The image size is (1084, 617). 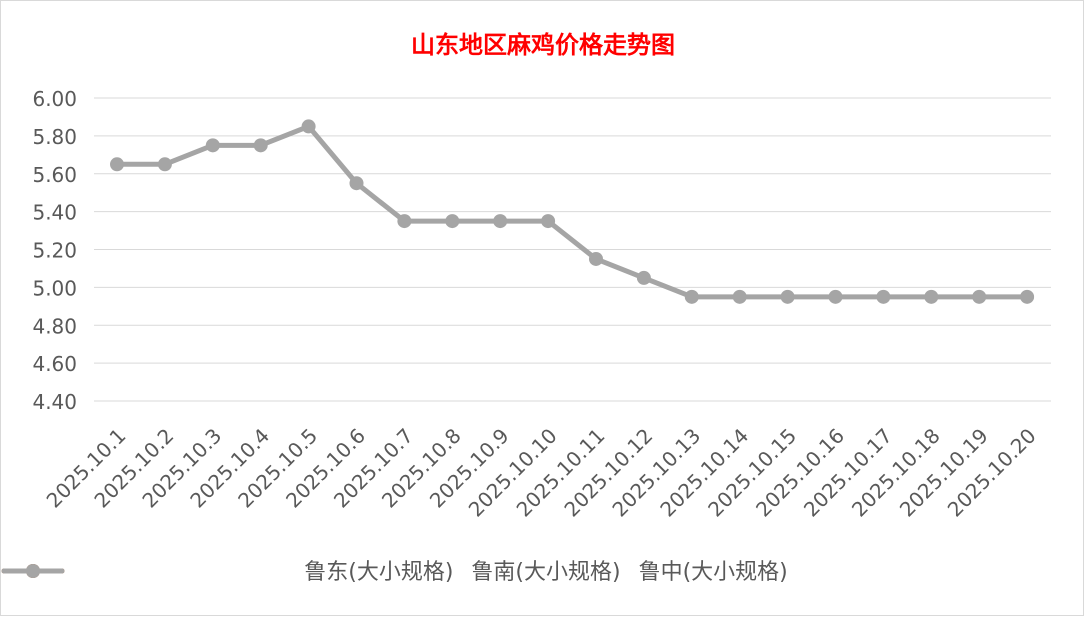 What do you see at coordinates (54, 288) in the screenshot?
I see `y-tick-label: 5.00` at bounding box center [54, 288].